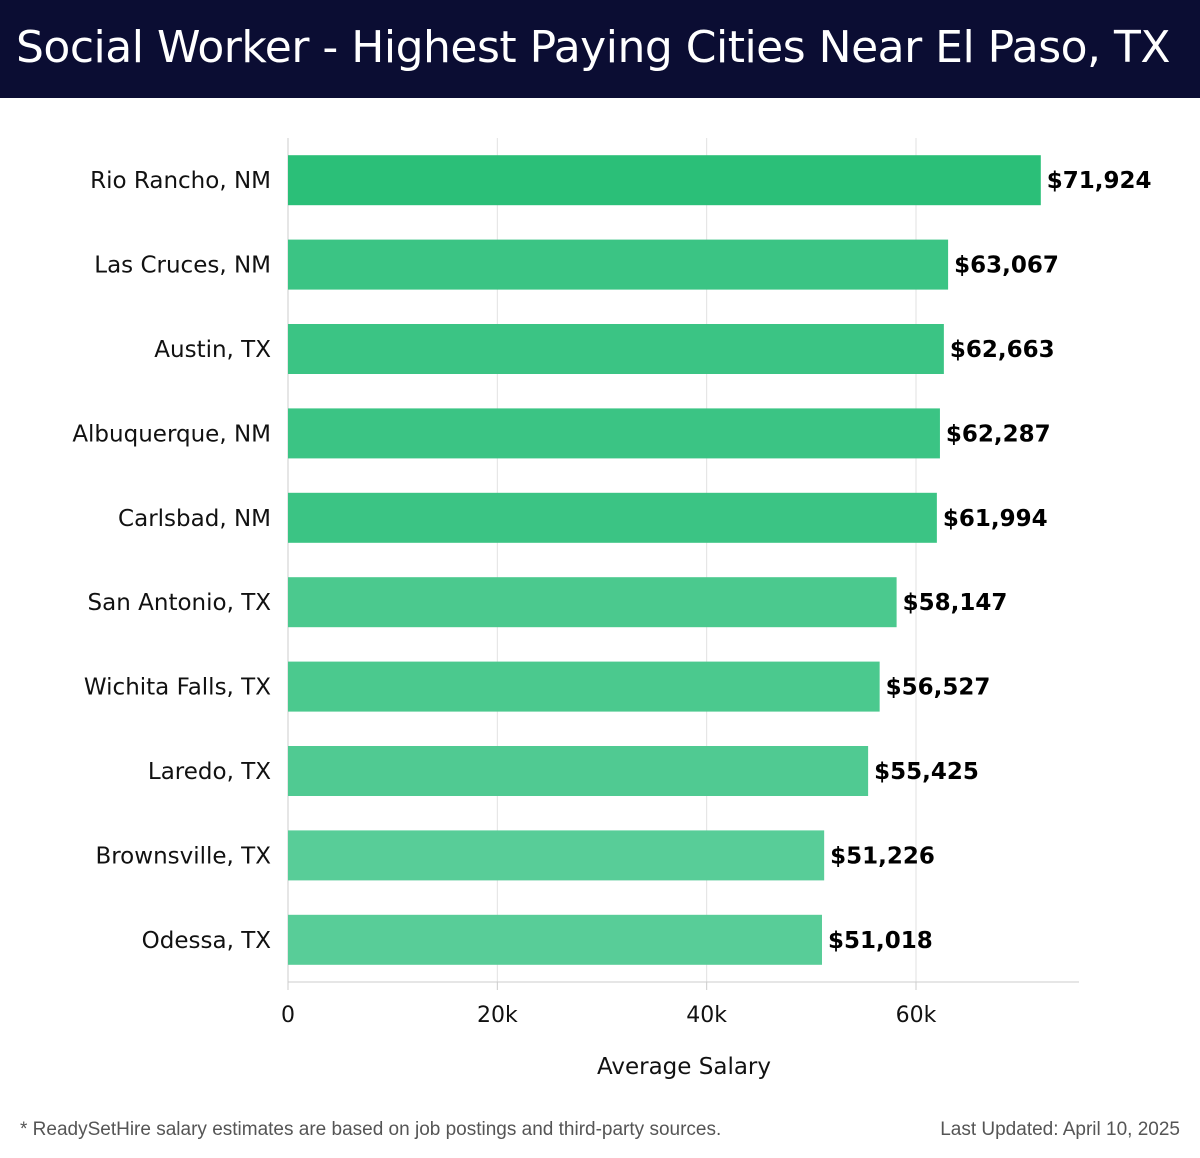 This screenshot has height=1158, width=1200. Describe the element at coordinates (1099, 181) in the screenshot. I see `value-label-0: $71,924` at that location.